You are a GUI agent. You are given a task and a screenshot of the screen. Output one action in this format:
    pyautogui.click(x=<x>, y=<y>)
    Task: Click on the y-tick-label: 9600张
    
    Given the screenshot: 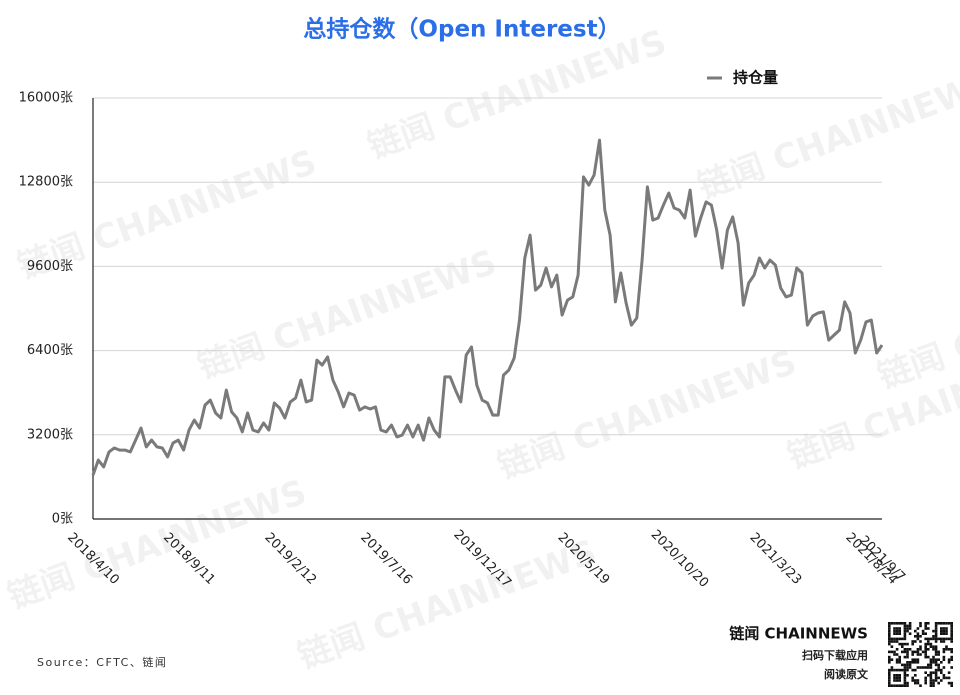 What is the action you would take?
    pyautogui.click(x=50, y=266)
    